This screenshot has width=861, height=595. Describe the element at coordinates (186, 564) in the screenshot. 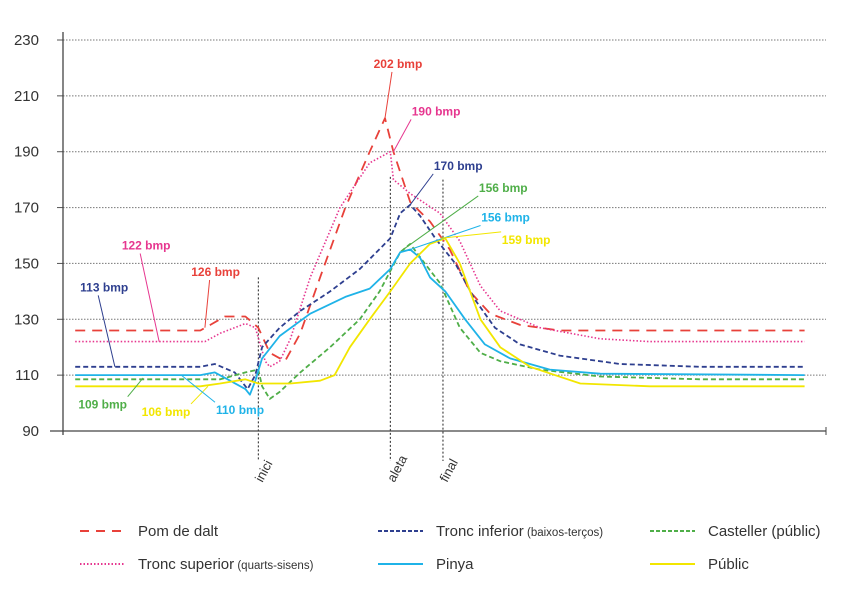

I see `legend-name: Tronc superior` at that location.